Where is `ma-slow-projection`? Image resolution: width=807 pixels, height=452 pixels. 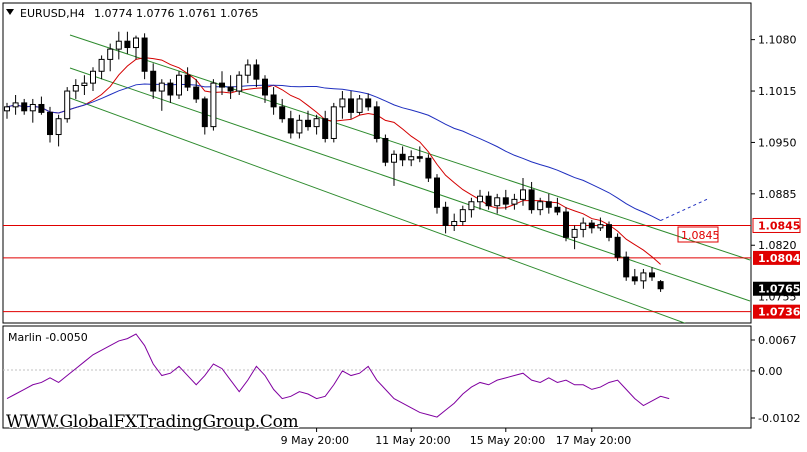 ma-slow-projection is located at coordinates (684, 209).